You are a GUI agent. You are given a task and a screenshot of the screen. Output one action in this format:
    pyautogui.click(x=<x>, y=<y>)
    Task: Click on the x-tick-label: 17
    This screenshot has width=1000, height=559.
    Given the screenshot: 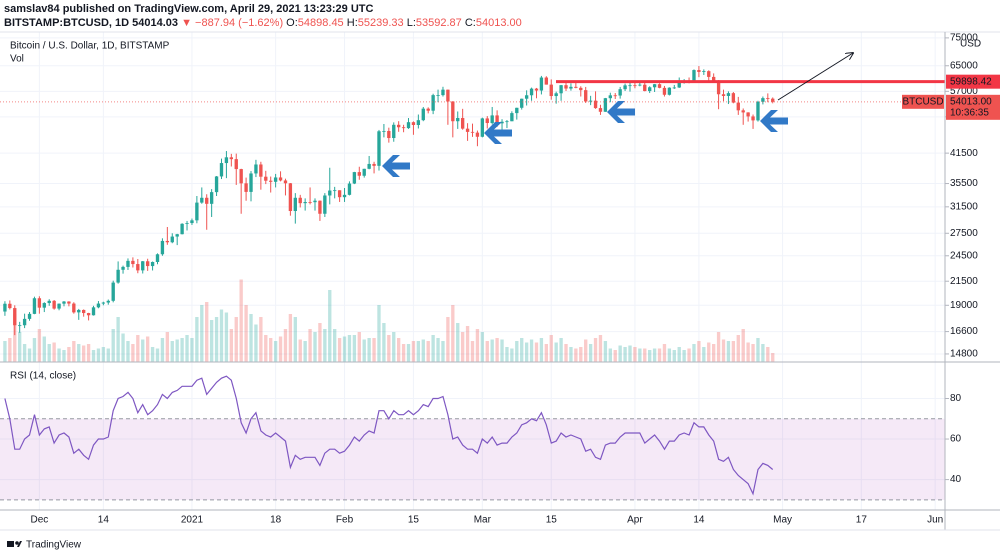 What is the action you would take?
    pyautogui.click(x=862, y=520)
    